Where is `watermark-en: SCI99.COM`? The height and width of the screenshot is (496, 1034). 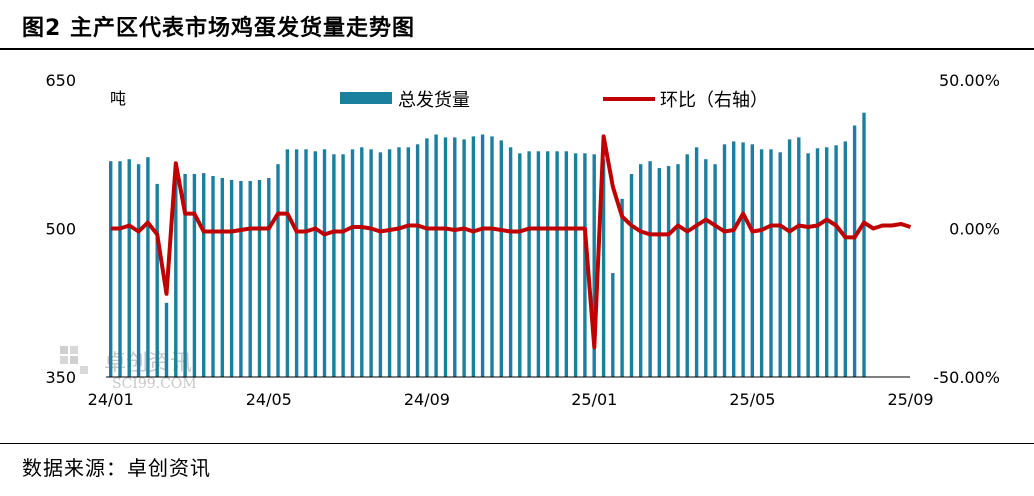 watermark-en: SCI99.COM is located at coordinates (154, 384).